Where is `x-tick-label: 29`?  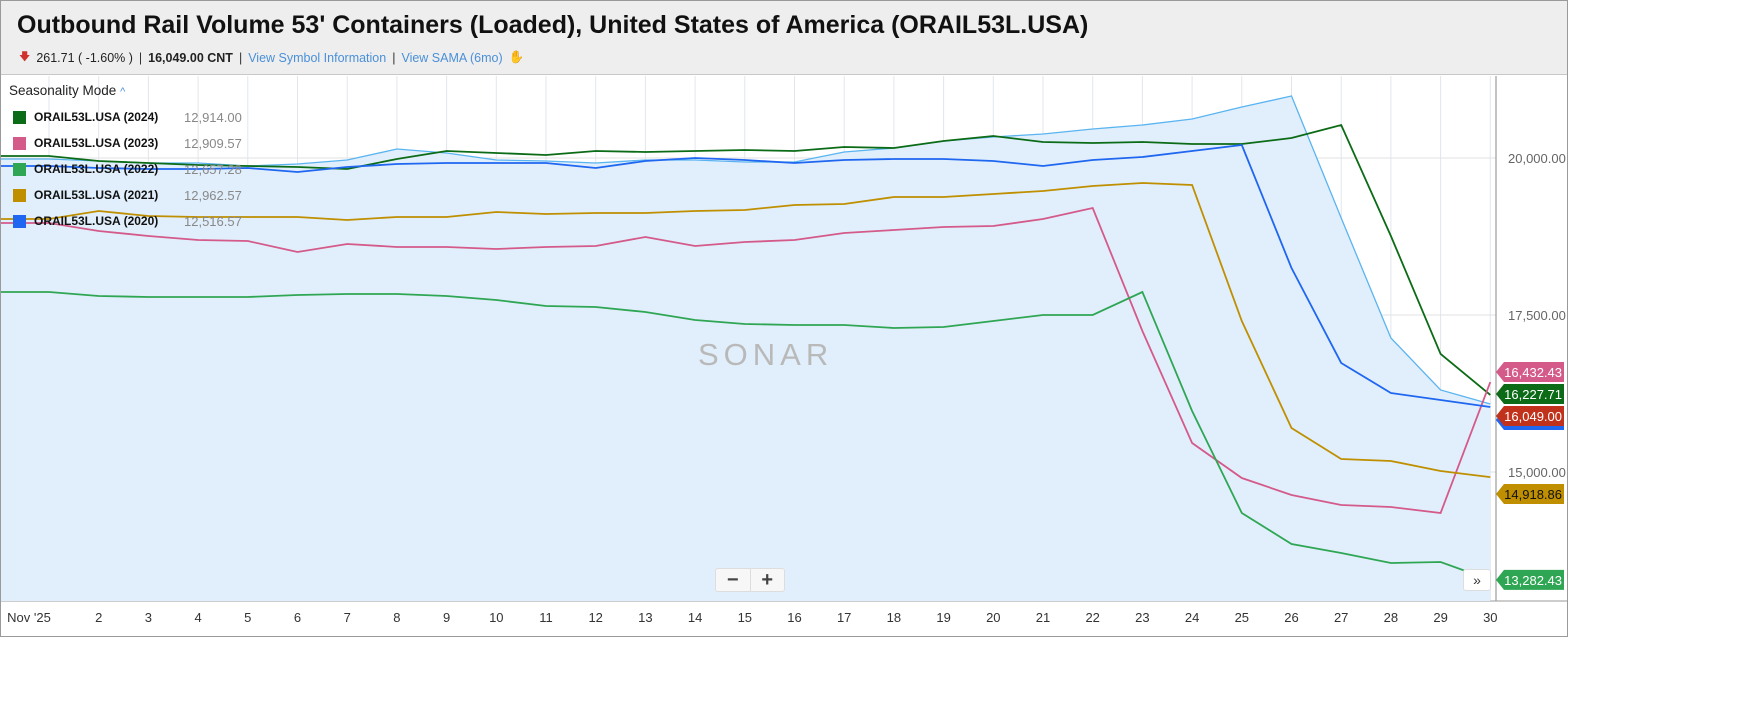 x-tick-label: 29 is located at coordinates (1440, 617).